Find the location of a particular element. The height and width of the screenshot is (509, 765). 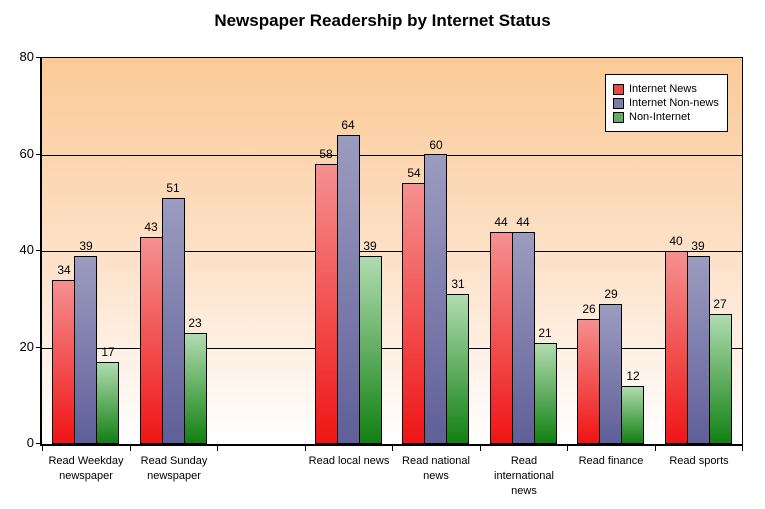

bar-value-label: 40 is located at coordinates (676, 241).